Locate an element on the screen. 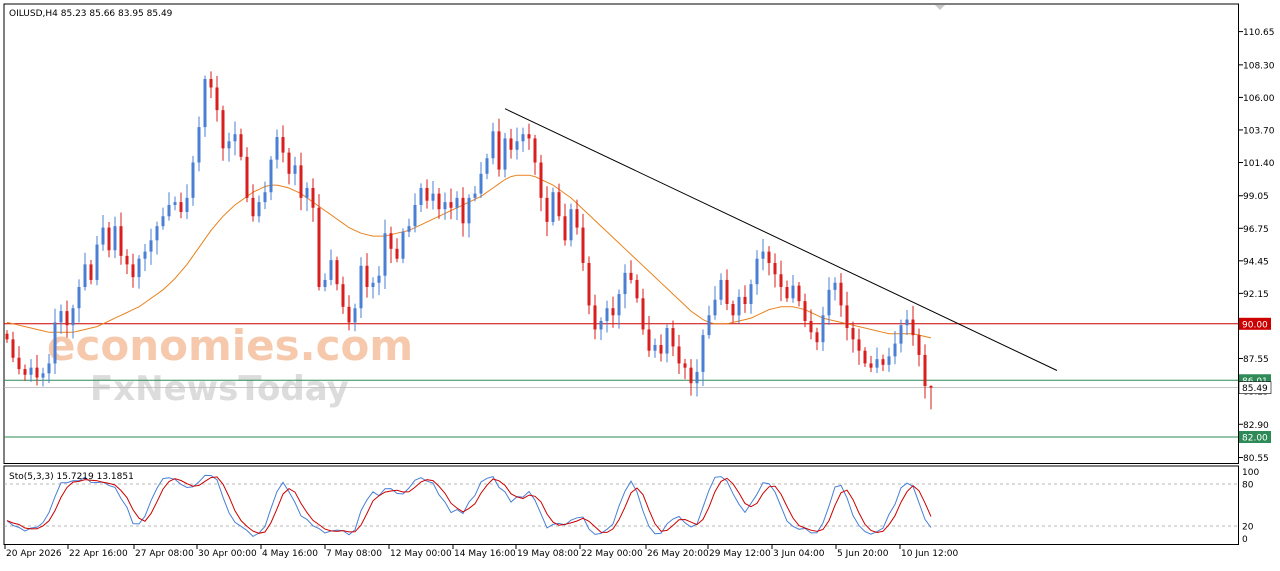 The height and width of the screenshot is (571, 1280). stoch-tick-label: 100 is located at coordinates (1250, 473).